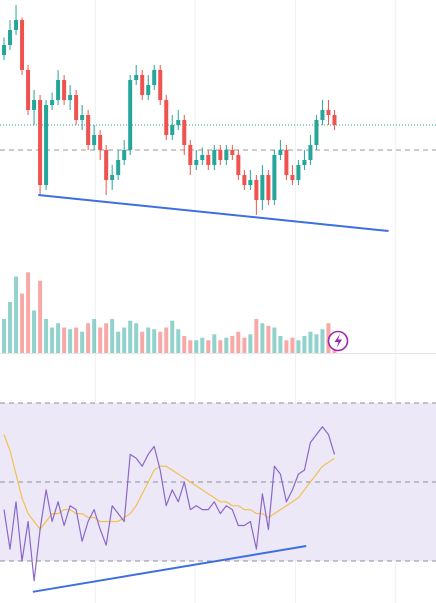 The height and width of the screenshot is (603, 436). What do you see at coordinates (169, 482) in the screenshot?
I see `rsi-ma-line` at bounding box center [169, 482].